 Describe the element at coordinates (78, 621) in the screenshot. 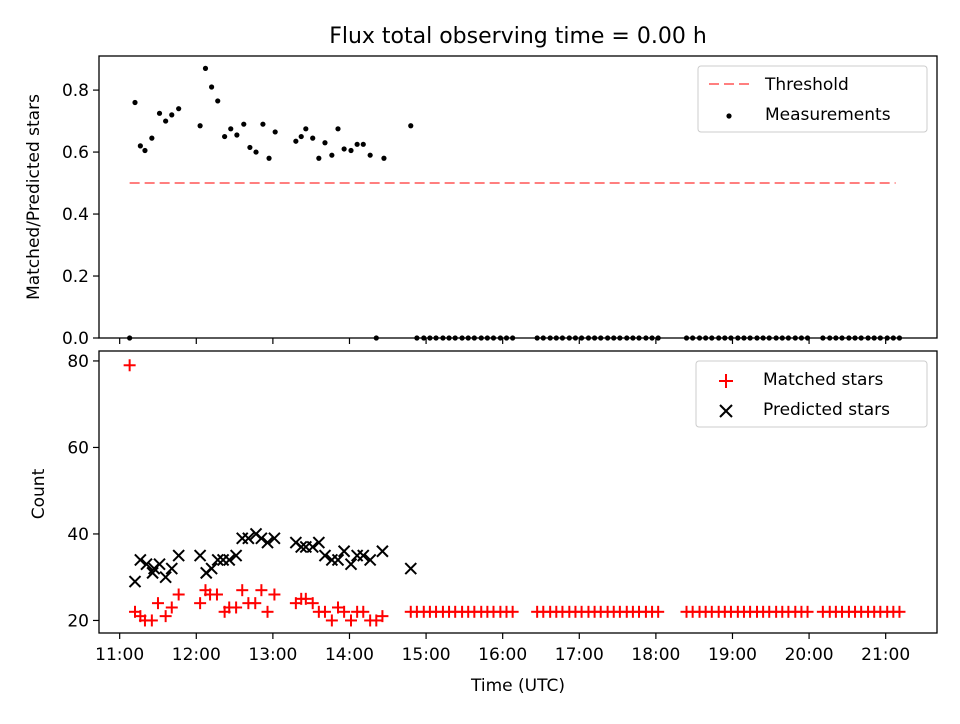

I see `bottom-y-tick-label: 20` at that location.